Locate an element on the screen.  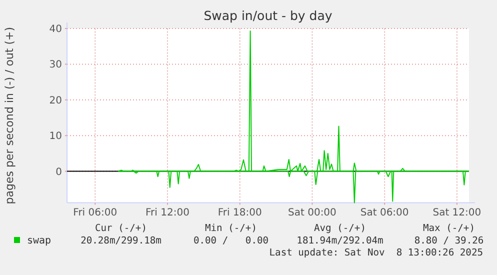
y-tick-label: 10 is located at coordinates (55, 136).